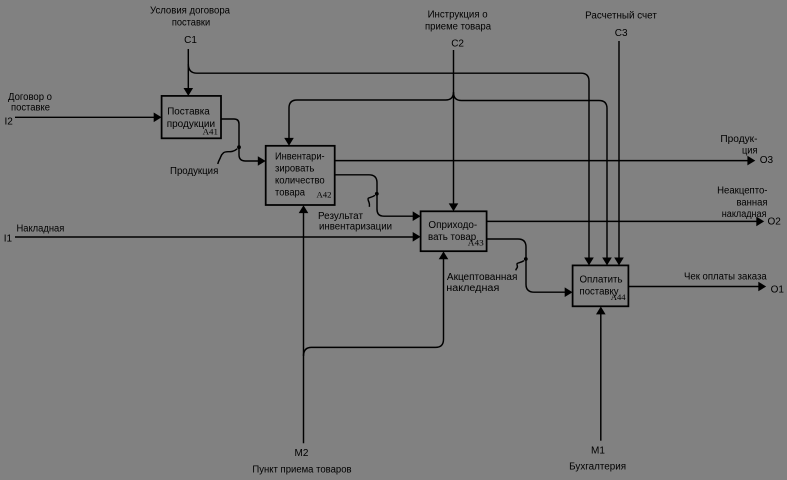  What do you see at coordinates (744, 214) in the screenshot?
I see `svg-text: накладная` at bounding box center [744, 214].